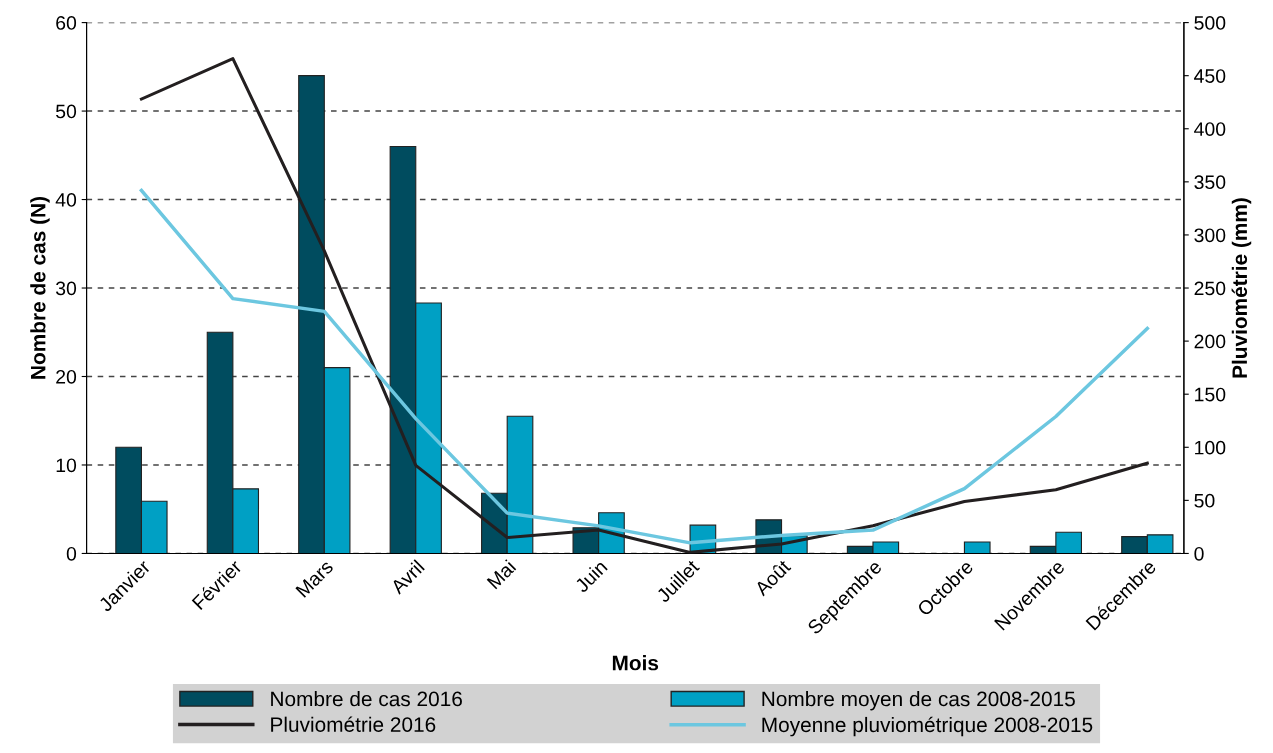 The height and width of the screenshot is (753, 1273). Describe the element at coordinates (1210, 288) in the screenshot. I see `y2-tick-label: 250` at that location.